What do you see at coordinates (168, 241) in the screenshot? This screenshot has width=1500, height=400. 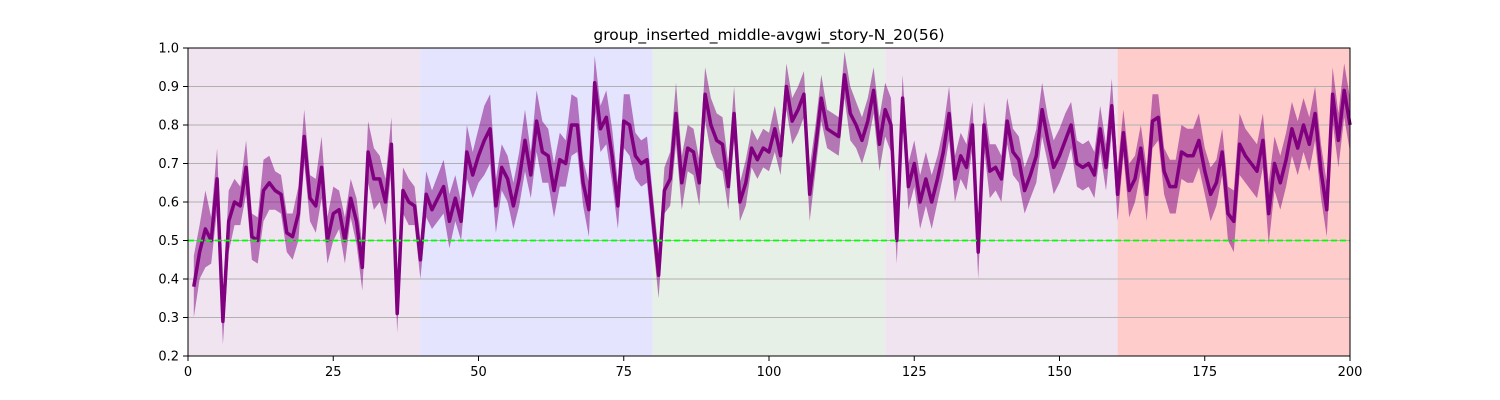 I see `y-tick-label-3: 0.5` at bounding box center [168, 241].